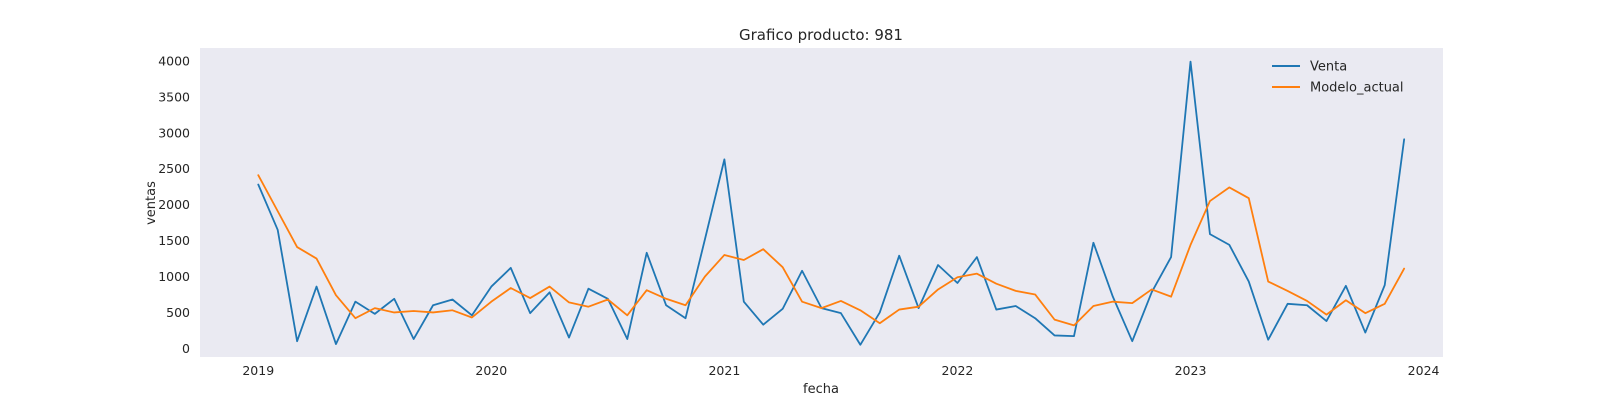 Image resolution: width=1600 pixels, height=400 pixels. Describe the element at coordinates (174, 240) in the screenshot. I see `y-tick-label: 1500` at that location.